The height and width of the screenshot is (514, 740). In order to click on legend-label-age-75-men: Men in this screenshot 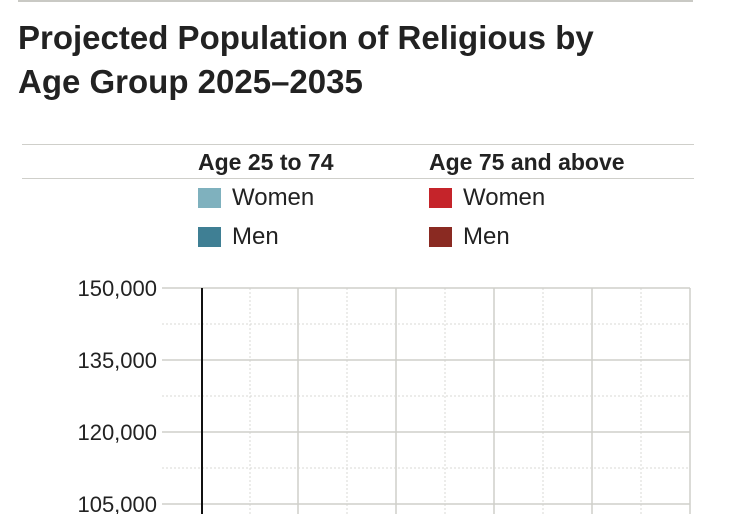, I will do `click(486, 236)`.